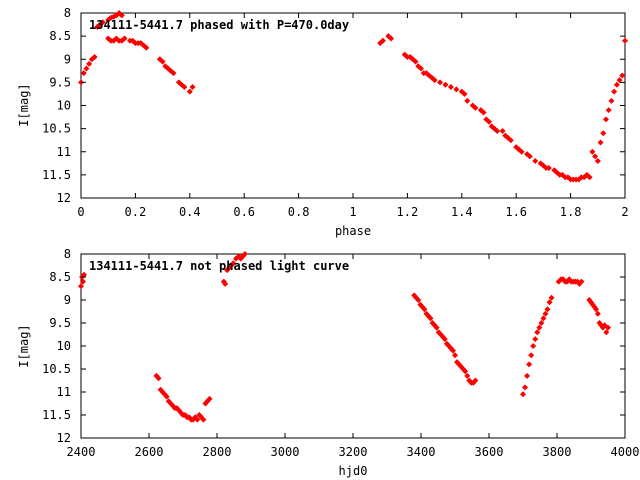 Image resolution: width=640 pixels, height=480 pixels. What do you see at coordinates (81, 452) in the screenshot?
I see `x-tick-label: 2400` at bounding box center [81, 452].